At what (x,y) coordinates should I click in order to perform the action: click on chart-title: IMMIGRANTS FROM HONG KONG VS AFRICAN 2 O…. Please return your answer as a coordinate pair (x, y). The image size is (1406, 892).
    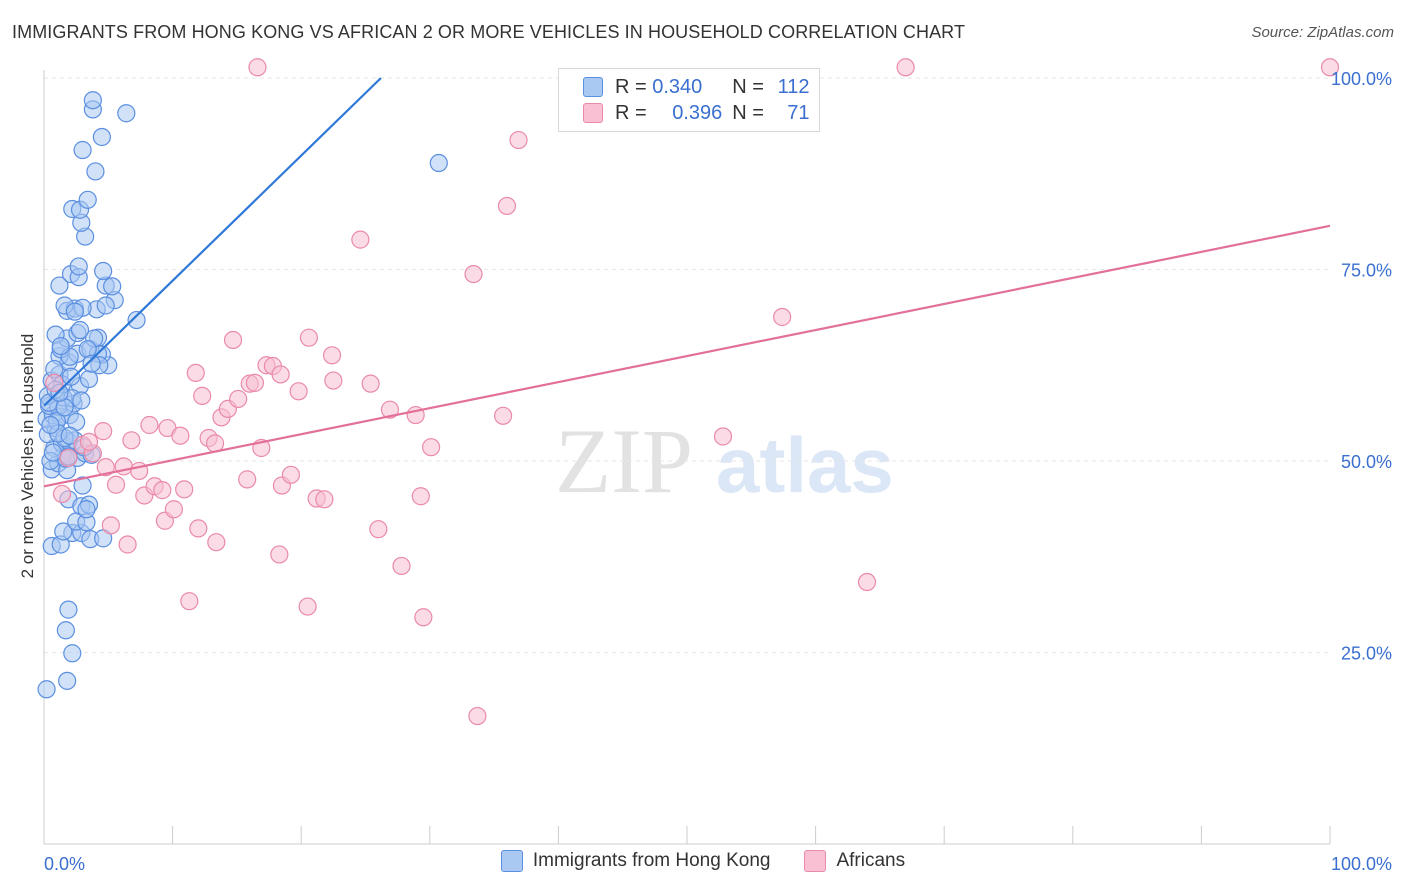
    Looking at the image, I should click on (489, 32).